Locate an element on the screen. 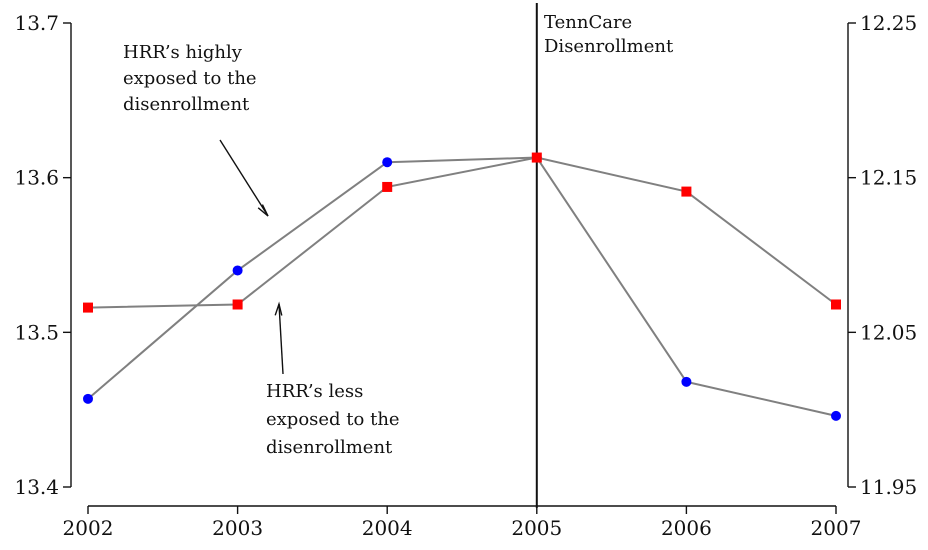 The width and height of the screenshot is (928, 550). arrow-less-shaft is located at coordinates (281, 339).